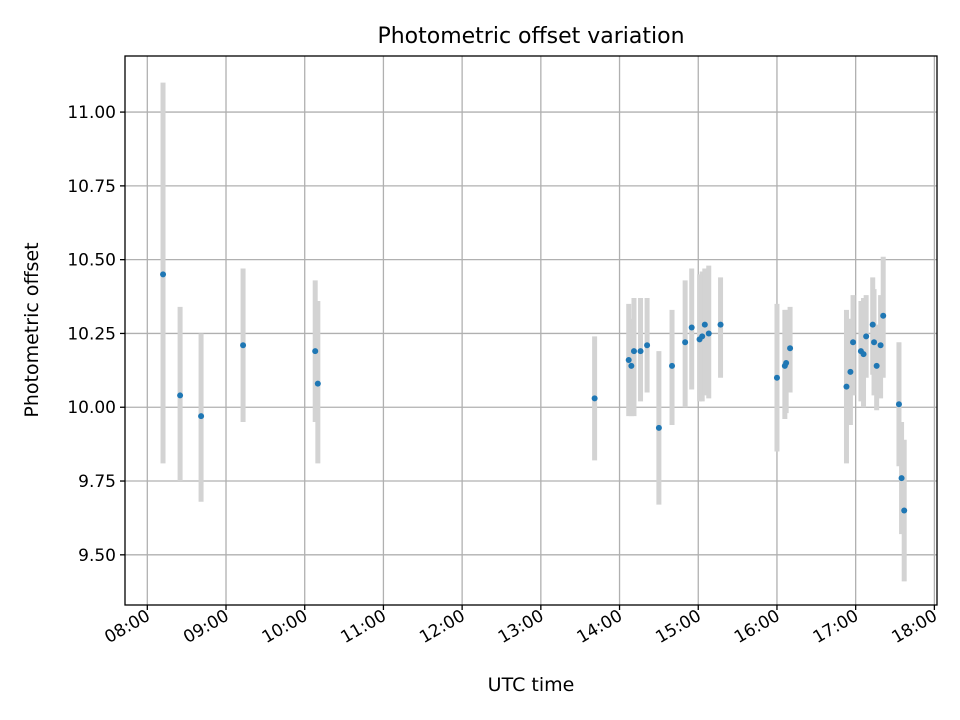 The image size is (960, 720). What do you see at coordinates (91, 408) in the screenshot?
I see `y-tick-label: 10.00` at bounding box center [91, 408].